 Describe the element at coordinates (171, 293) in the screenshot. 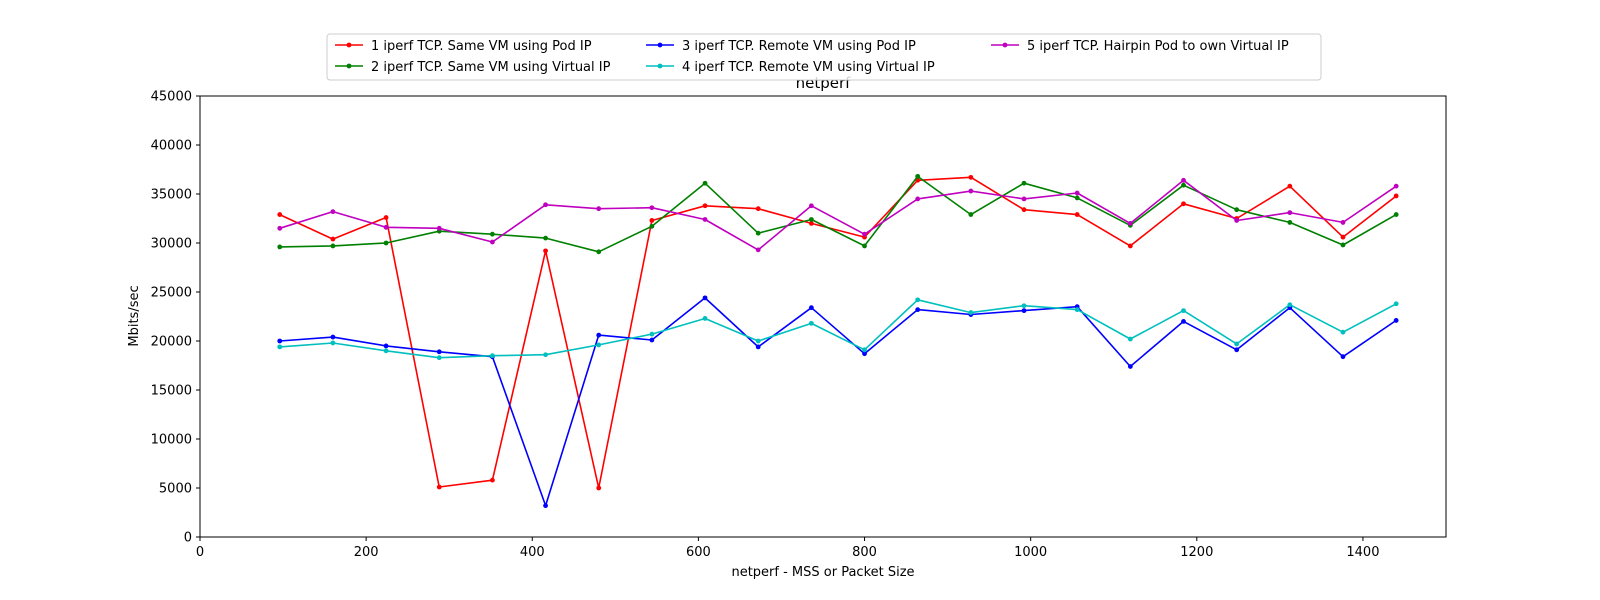

I see `y-tick-label: 25000` at that location.